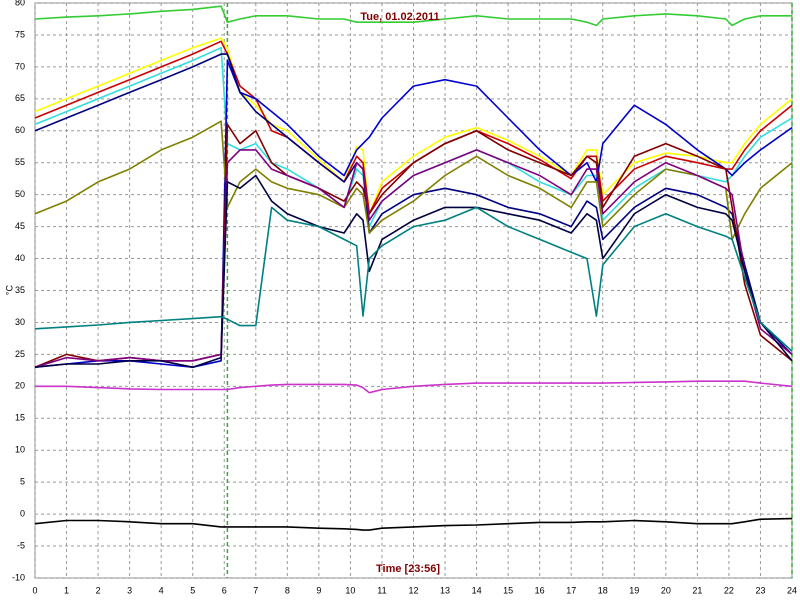 The width and height of the screenshot is (800, 600). What do you see at coordinates (399, 17) in the screenshot?
I see `chart-title: Tue, 01.02.2011` at bounding box center [399, 17].